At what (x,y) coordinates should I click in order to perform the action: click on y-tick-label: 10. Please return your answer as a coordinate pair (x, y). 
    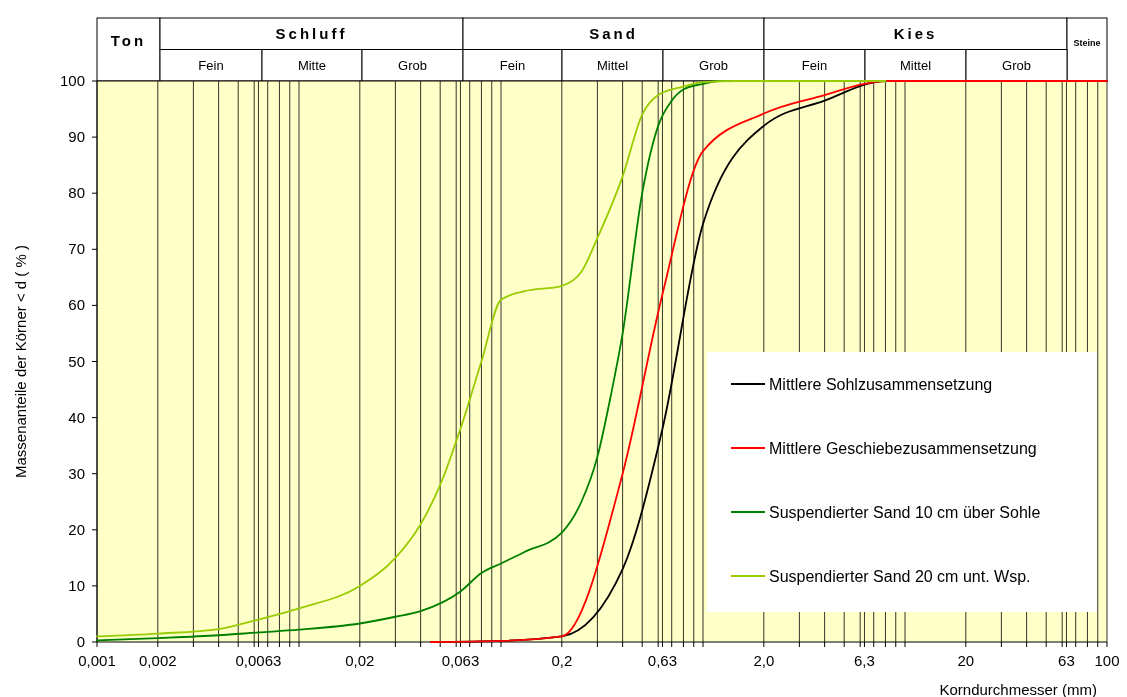
    Looking at the image, I should click on (76, 585).